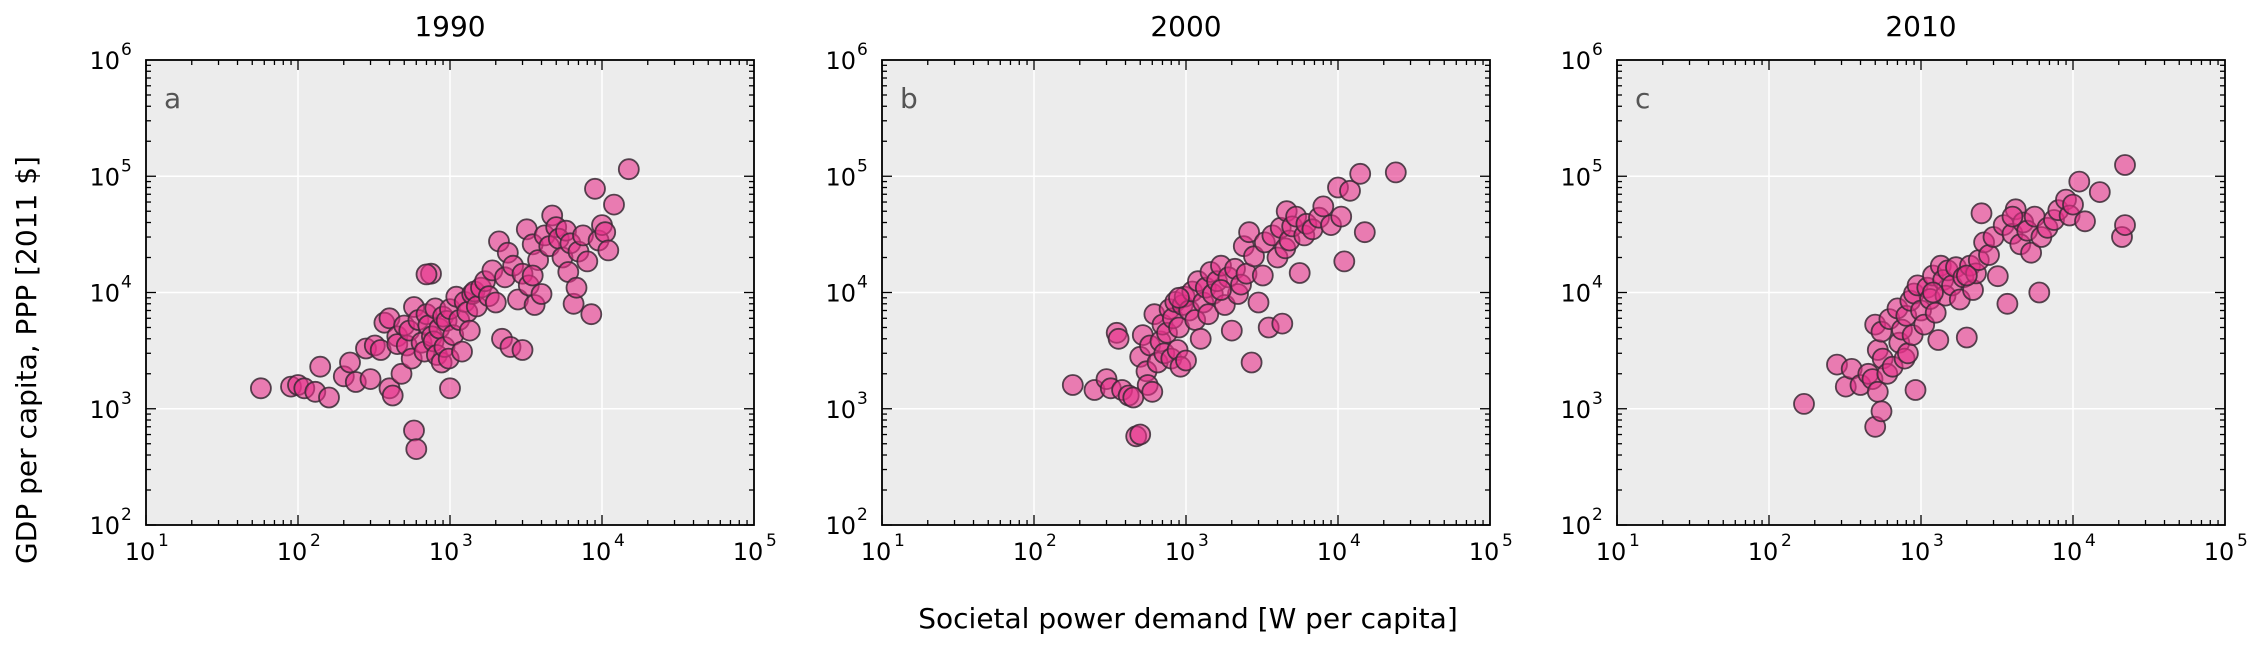 The height and width of the screenshot is (648, 2268). What do you see at coordinates (26, 360) in the screenshot?
I see `y-axis-label: GDP per capita, PPP [2011 $]` at bounding box center [26, 360].